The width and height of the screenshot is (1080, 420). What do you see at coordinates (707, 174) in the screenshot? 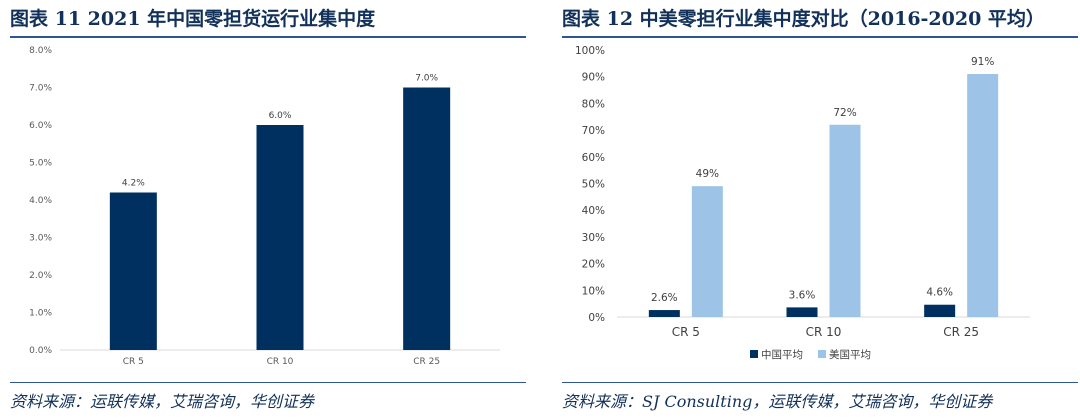
I see `data-label: 49%` at bounding box center [707, 174].